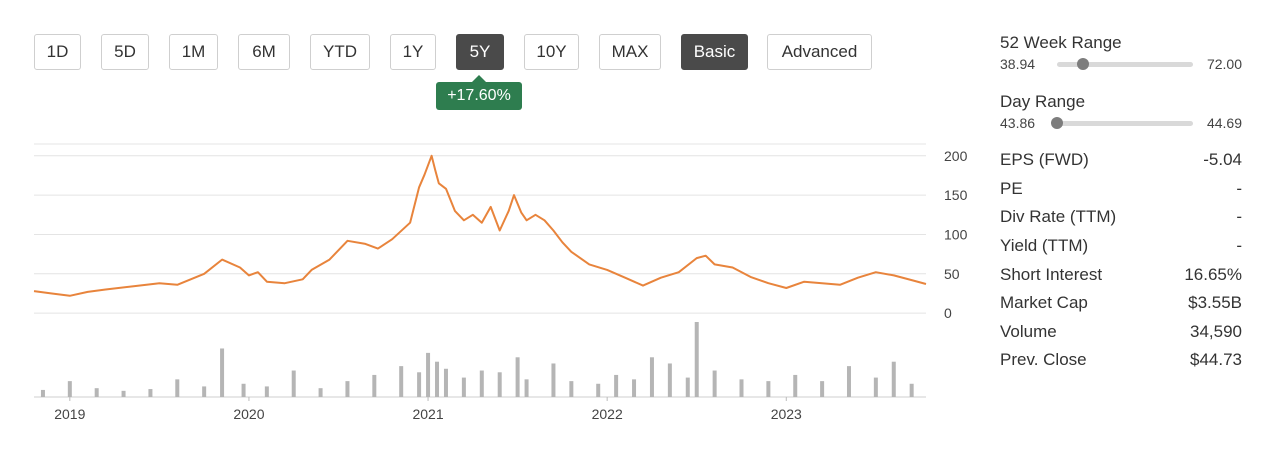 Image resolution: width=1280 pixels, height=451 pixels. What do you see at coordinates (413, 52) in the screenshot?
I see `period-button-1y: 1Y` at bounding box center [413, 52].